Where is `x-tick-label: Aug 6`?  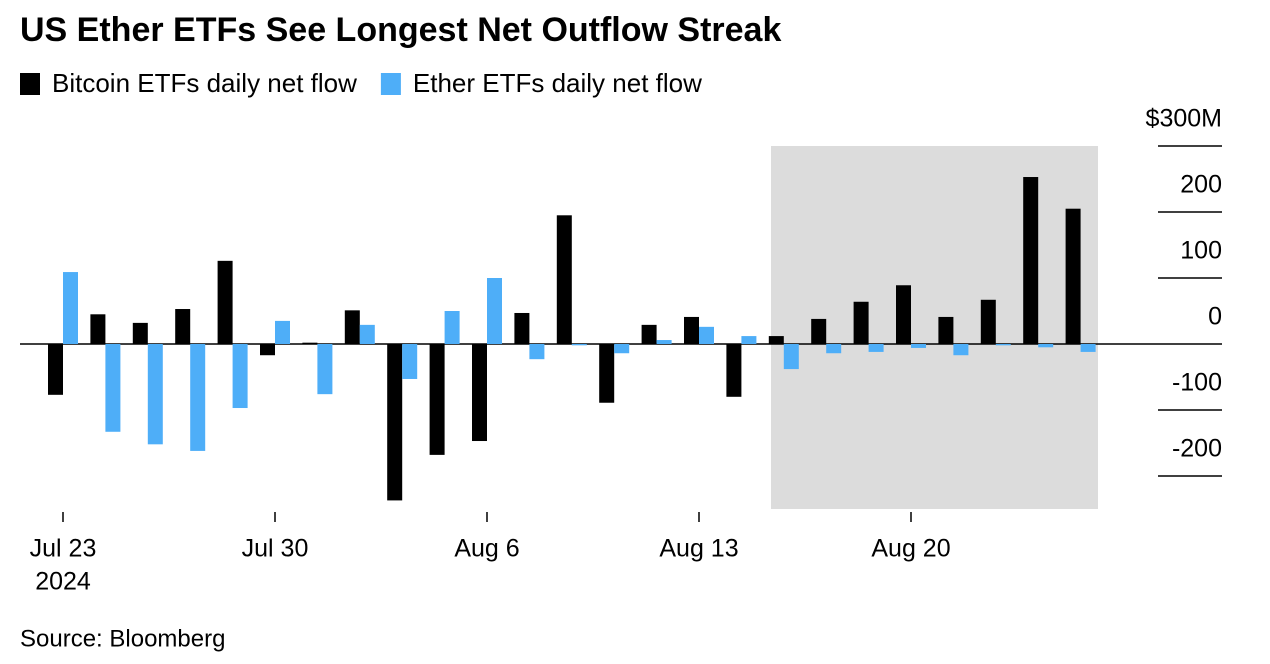 x-tick-label: Aug 6 is located at coordinates (486, 549).